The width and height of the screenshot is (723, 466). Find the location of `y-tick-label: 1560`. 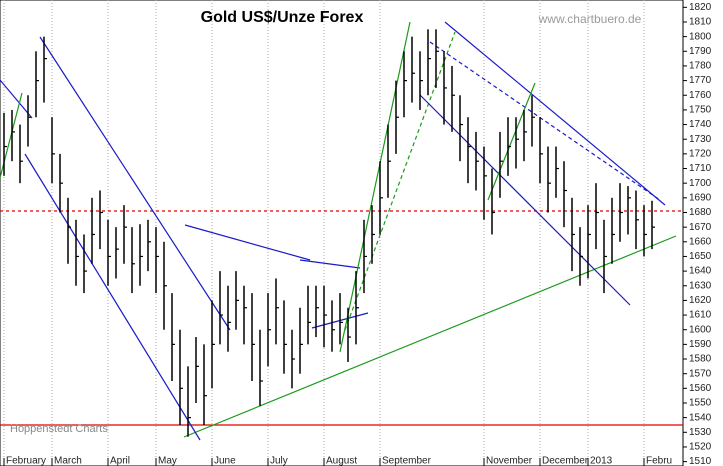

y-tick-label: 1560 is located at coordinates (700, 388).